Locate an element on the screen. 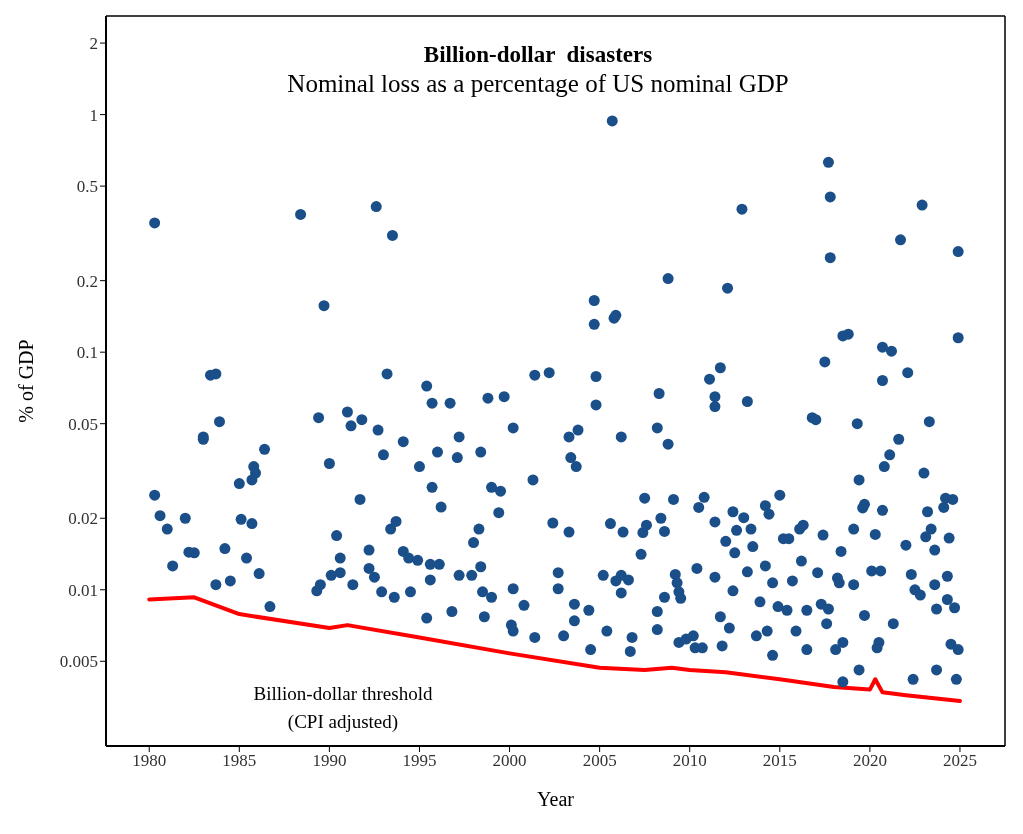  y-tick-label: 2 is located at coordinates (93, 44).